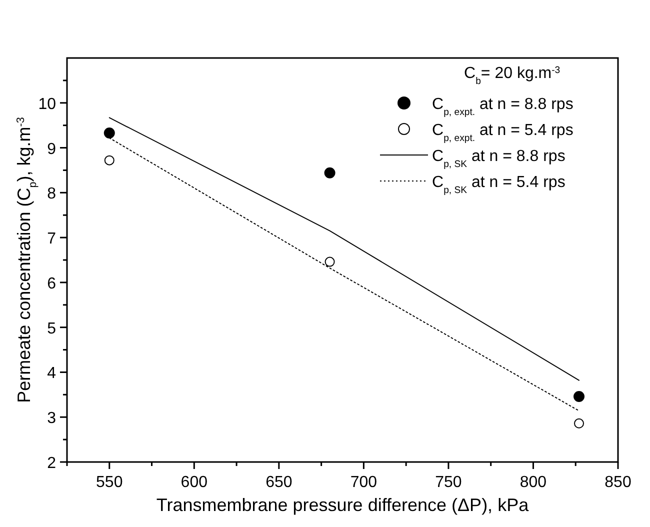 The width and height of the screenshot is (650, 527). I want to click on x-axis-title: Transmembrane pressure difference (ΔP), kPa, so click(343, 505).